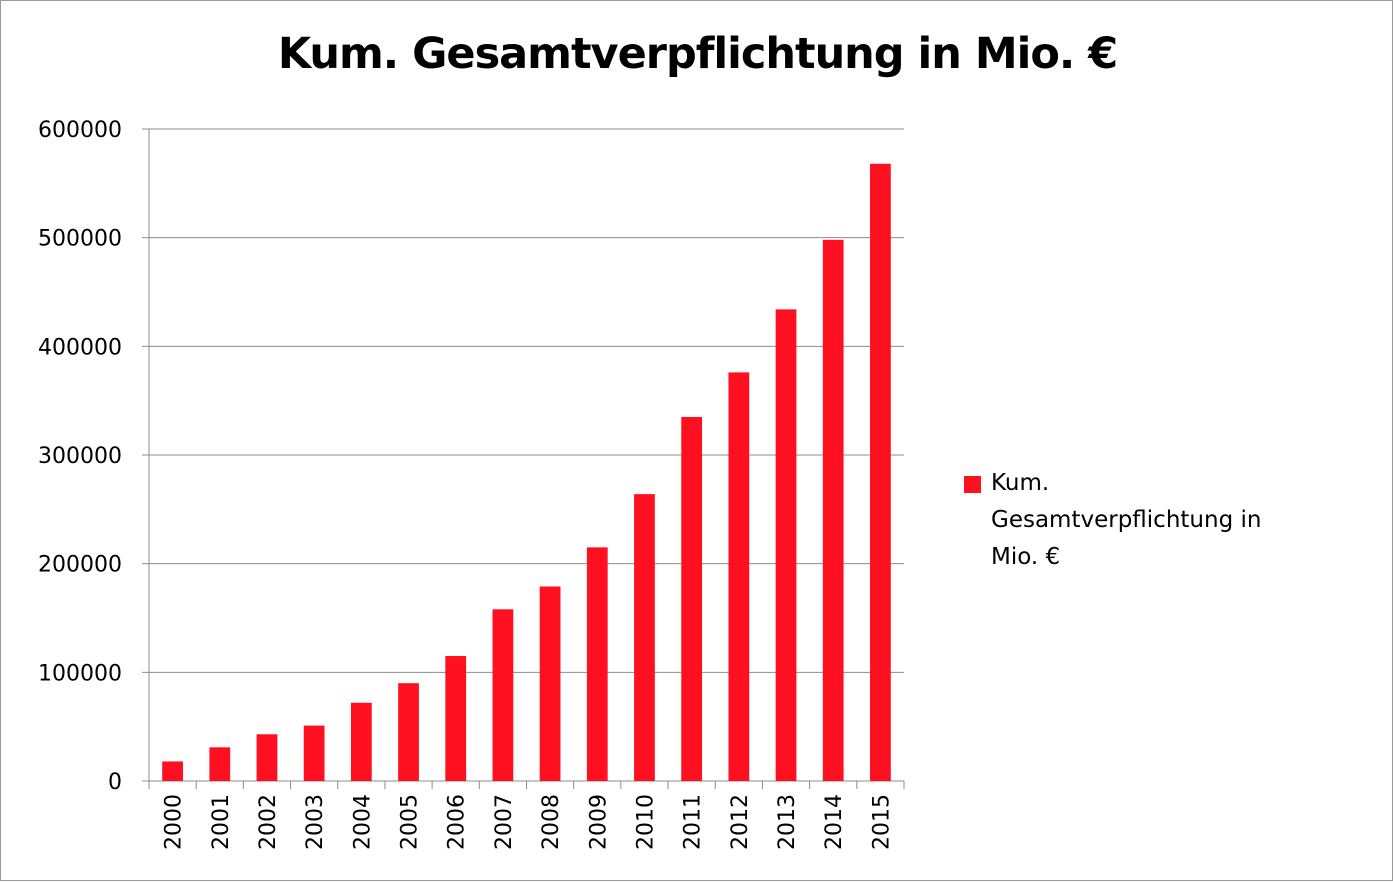 Image resolution: width=1393 pixels, height=882 pixels. Describe the element at coordinates (410, 822) in the screenshot. I see `x-tick-label: 2005` at that location.